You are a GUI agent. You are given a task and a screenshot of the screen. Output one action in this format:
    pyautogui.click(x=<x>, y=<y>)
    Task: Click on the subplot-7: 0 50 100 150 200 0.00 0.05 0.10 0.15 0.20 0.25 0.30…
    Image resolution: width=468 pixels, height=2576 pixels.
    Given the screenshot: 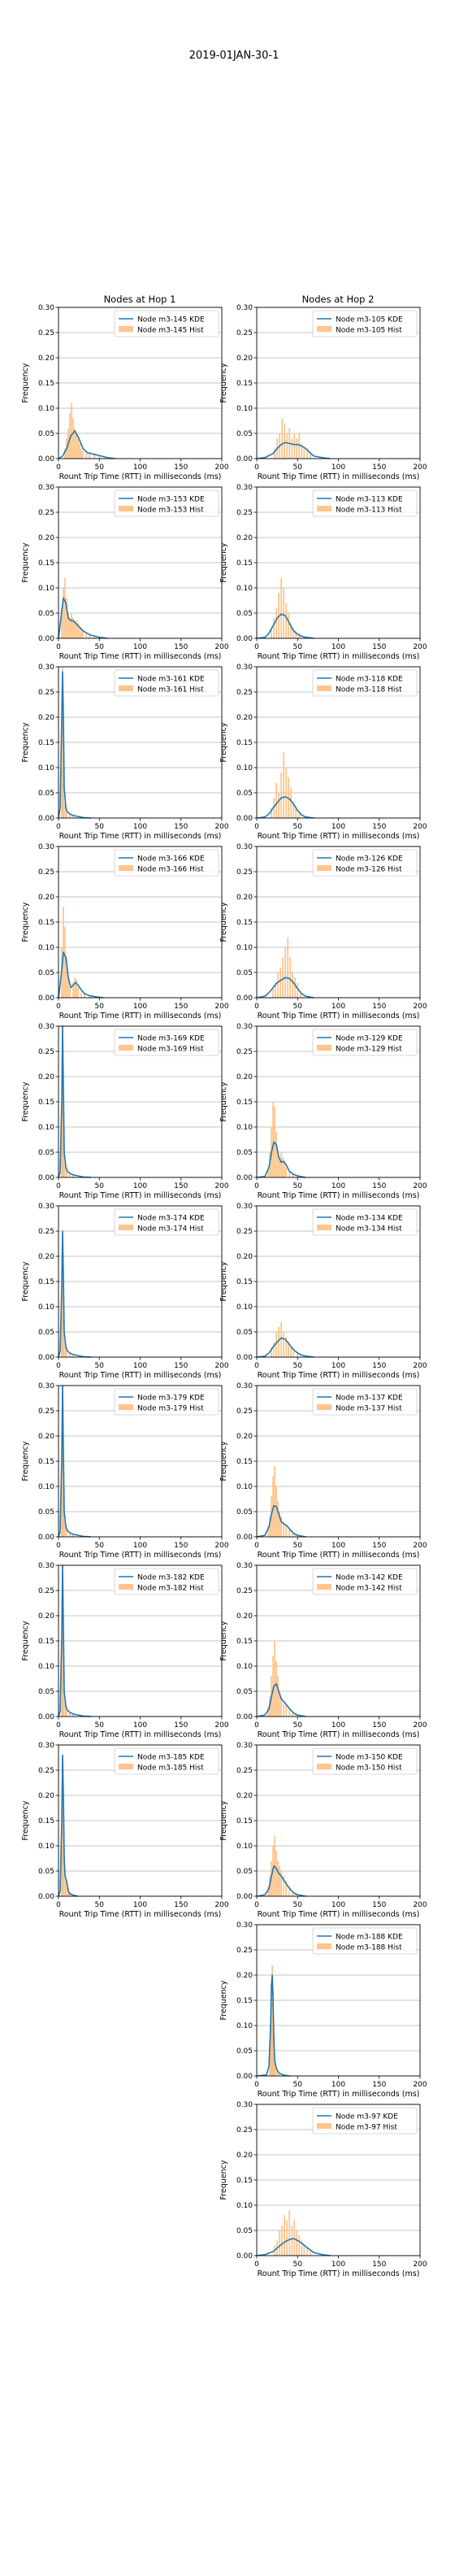 What is the action you would take?
    pyautogui.click(x=125, y=932)
    